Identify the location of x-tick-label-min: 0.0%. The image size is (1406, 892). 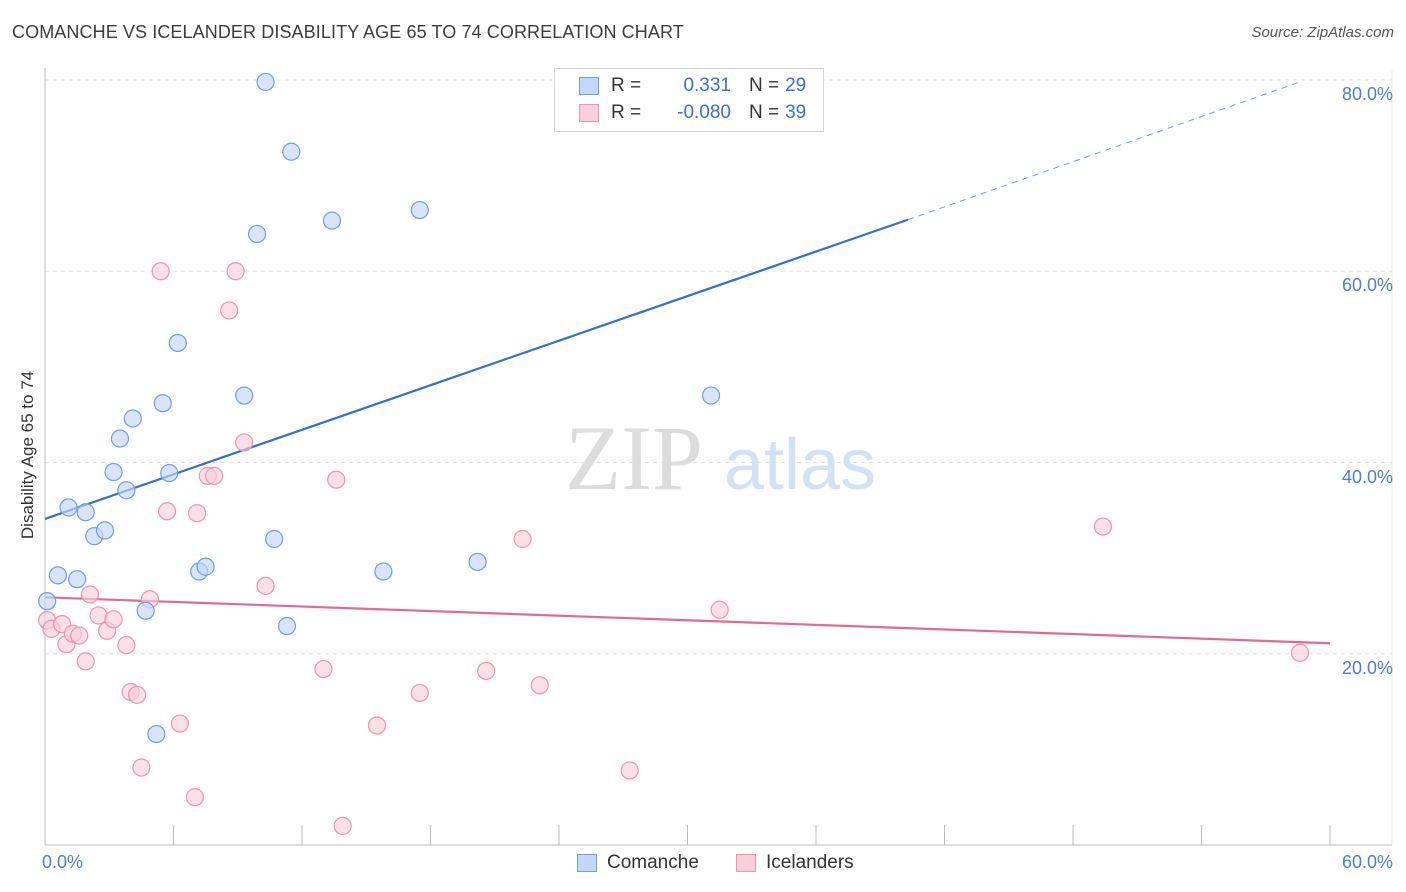
(63, 862).